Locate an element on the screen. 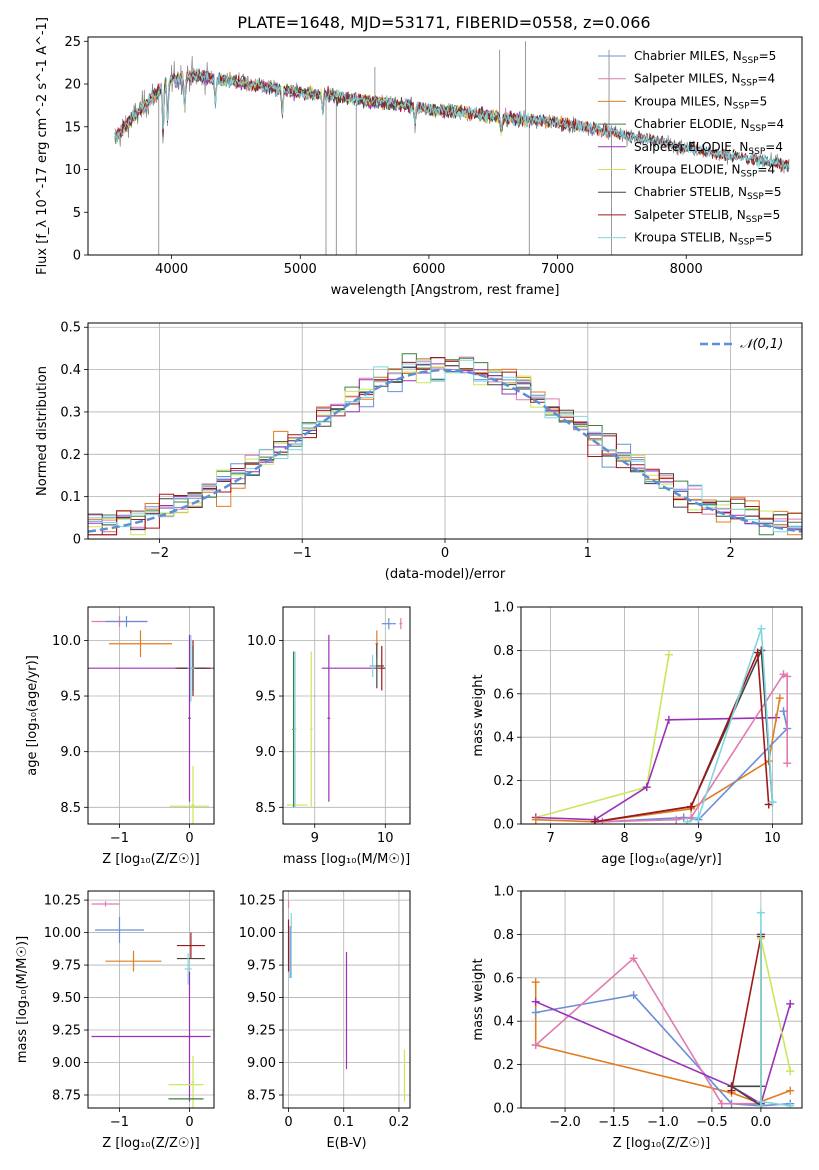 This screenshot has height=1170, width=819. x-tick-label: 0.0 is located at coordinates (761, 1122).